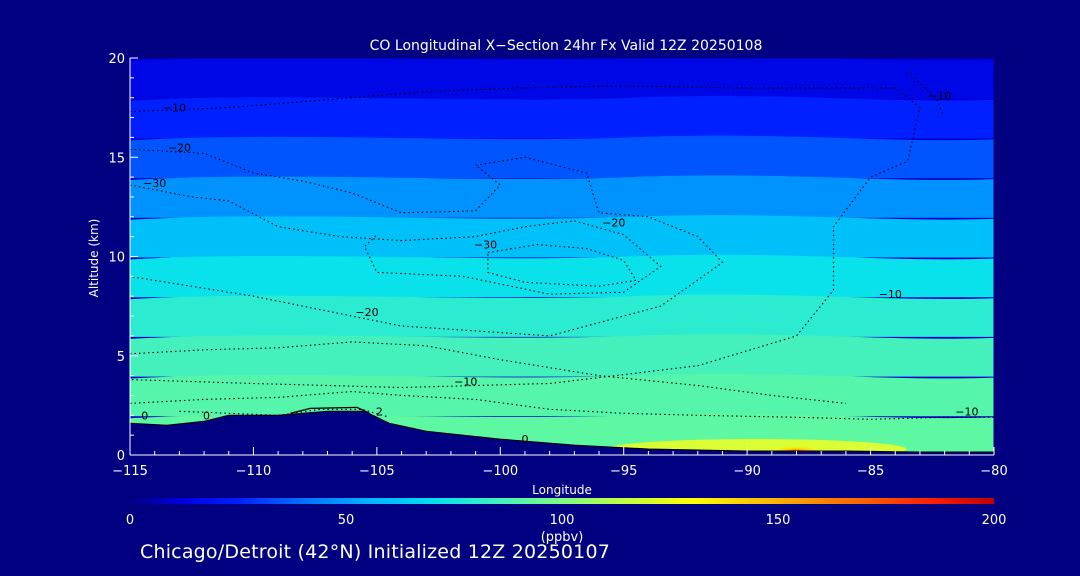  What do you see at coordinates (993, 471) in the screenshot?
I see `x-tick-label: −80` at bounding box center [993, 471].